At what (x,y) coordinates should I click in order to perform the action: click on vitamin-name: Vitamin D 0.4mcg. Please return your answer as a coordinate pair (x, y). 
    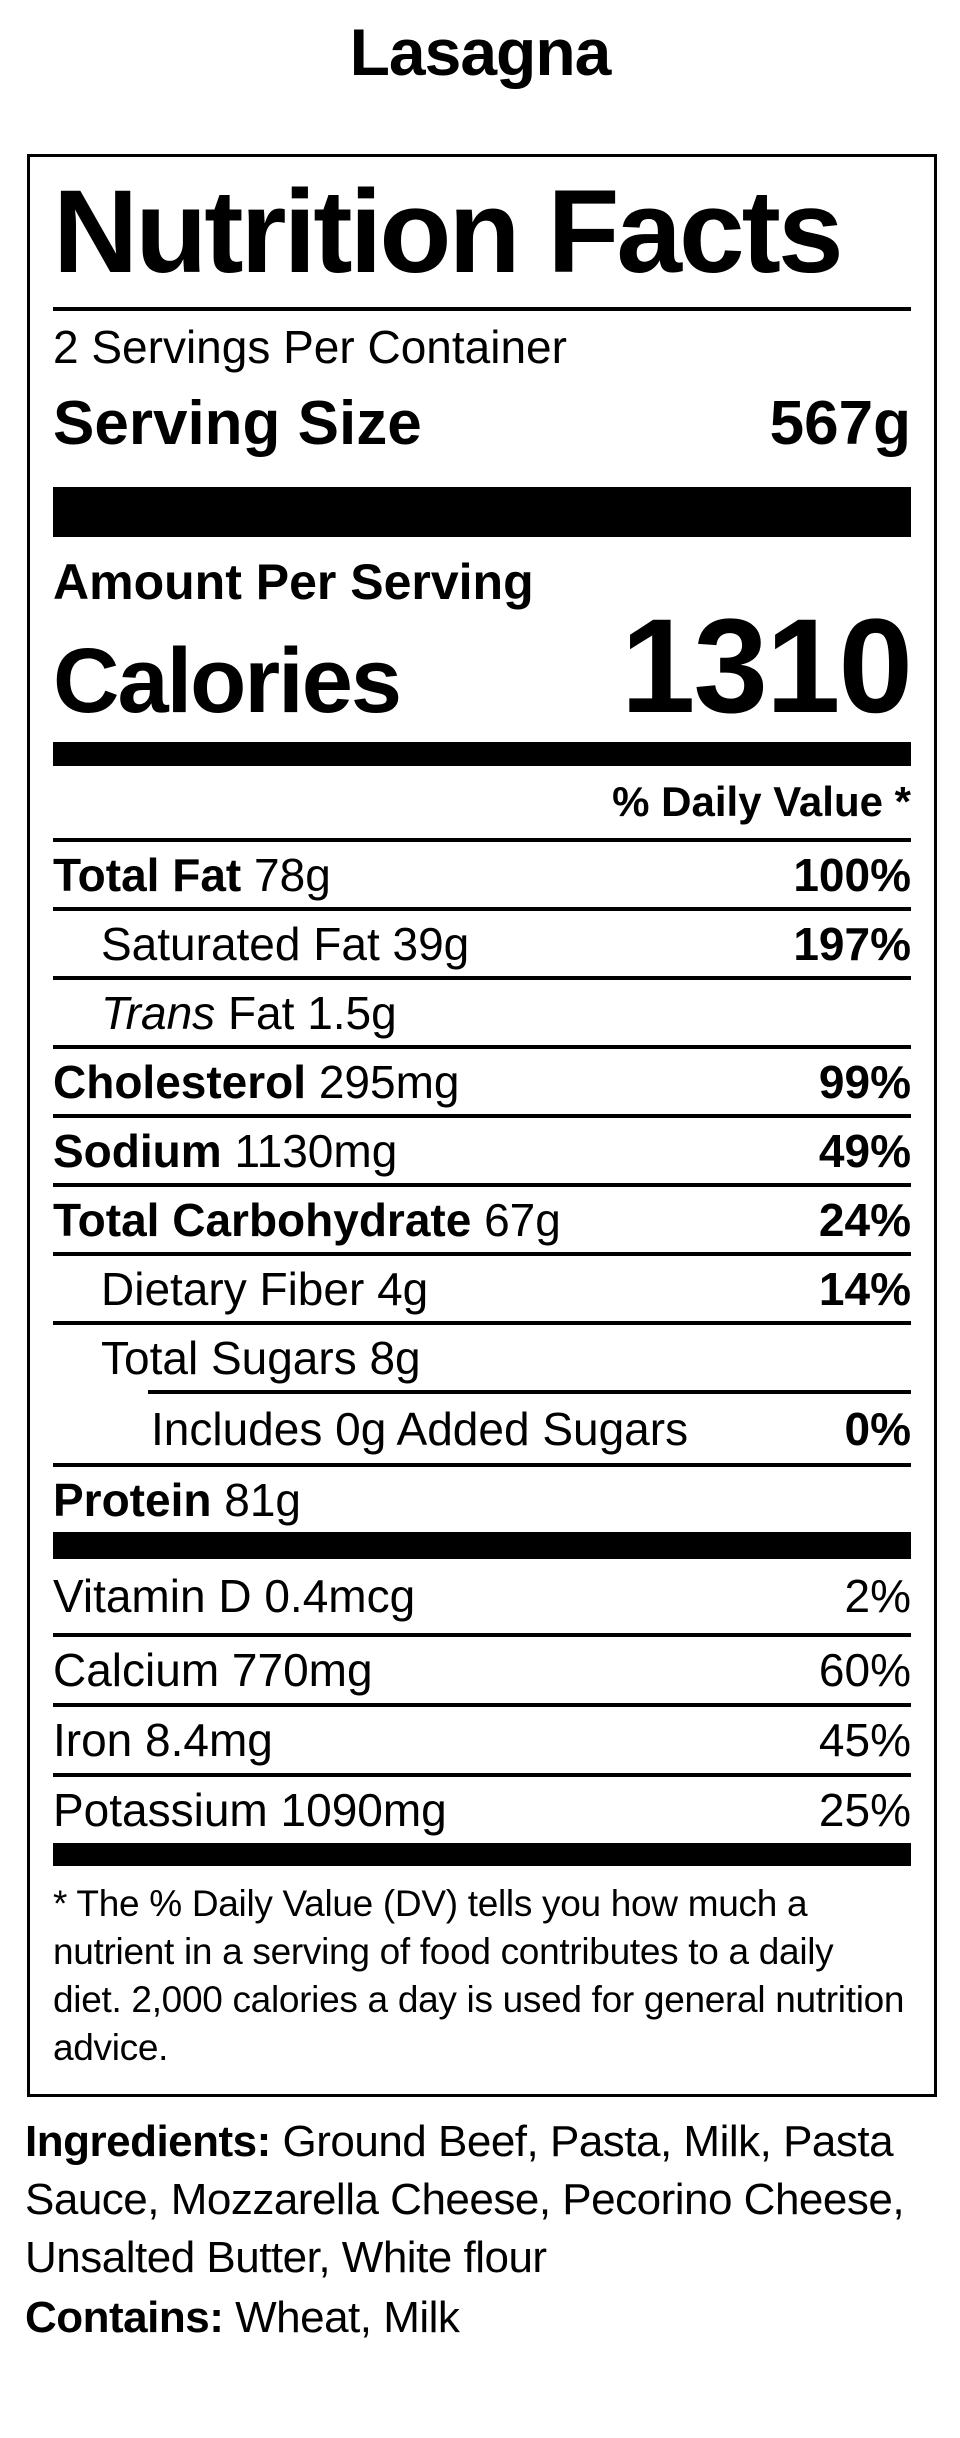
    Looking at the image, I should click on (234, 1596).